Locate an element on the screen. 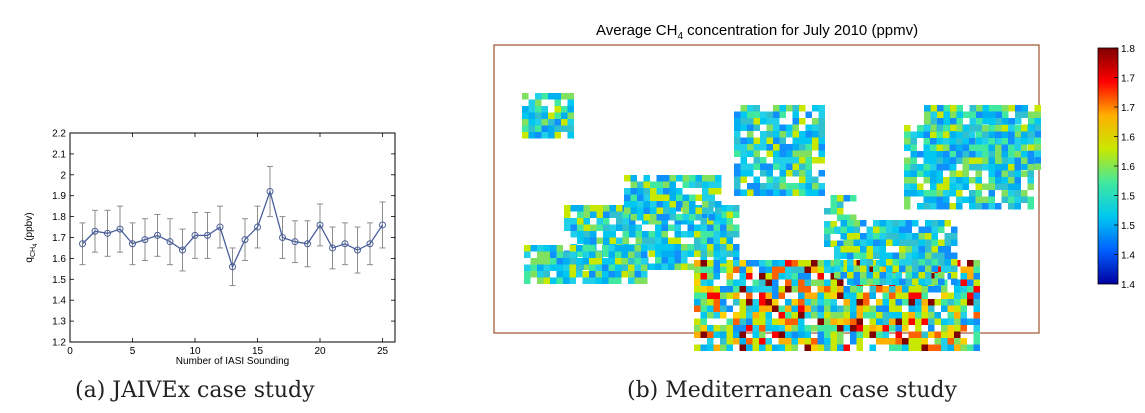 Image resolution: width=1145 pixels, height=413 pixels. x-tick-label: 0 is located at coordinates (70, 351).